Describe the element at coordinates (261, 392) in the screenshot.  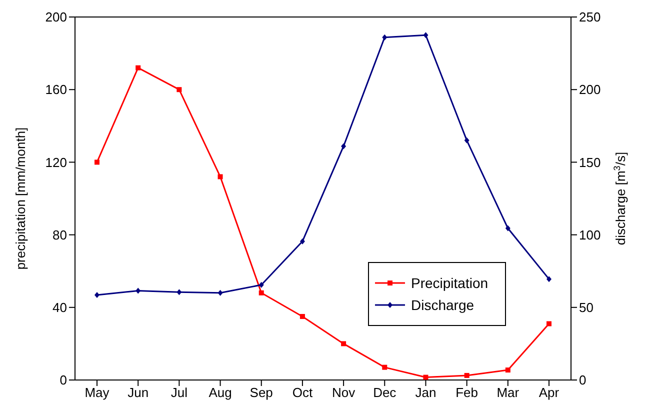
I see `x-tick-label: Sep` at that location.